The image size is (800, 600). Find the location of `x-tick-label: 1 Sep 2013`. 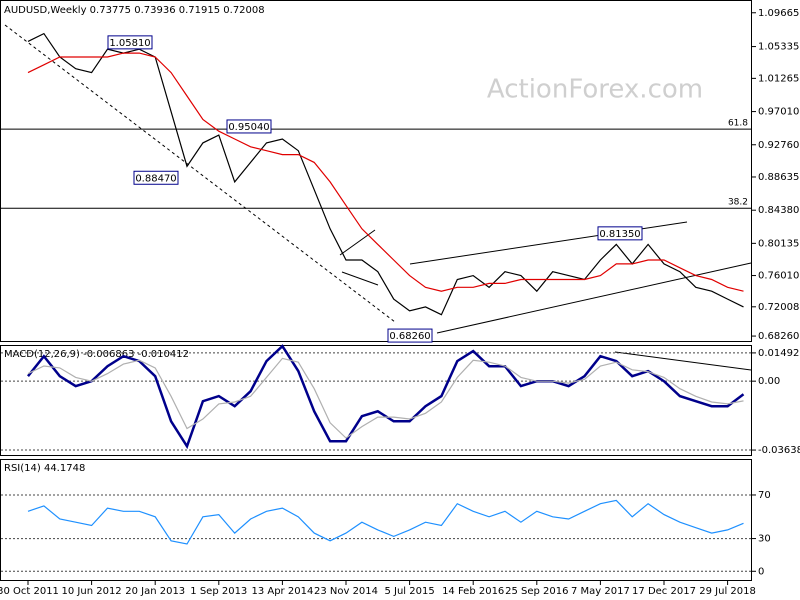

x-tick-label: 1 Sep 2013 is located at coordinates (218, 591).